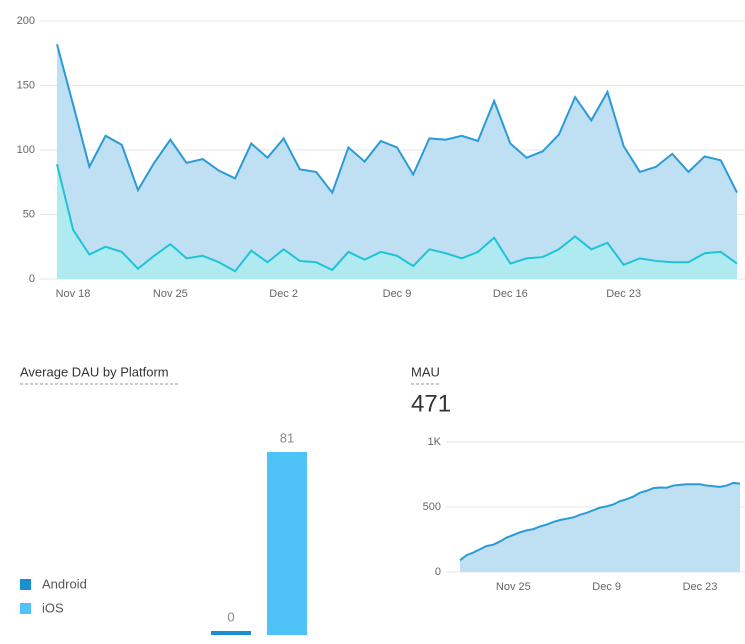 The image size is (745, 644). Describe the element at coordinates (64, 583) in the screenshot. I see `legend-label: Android` at that location.